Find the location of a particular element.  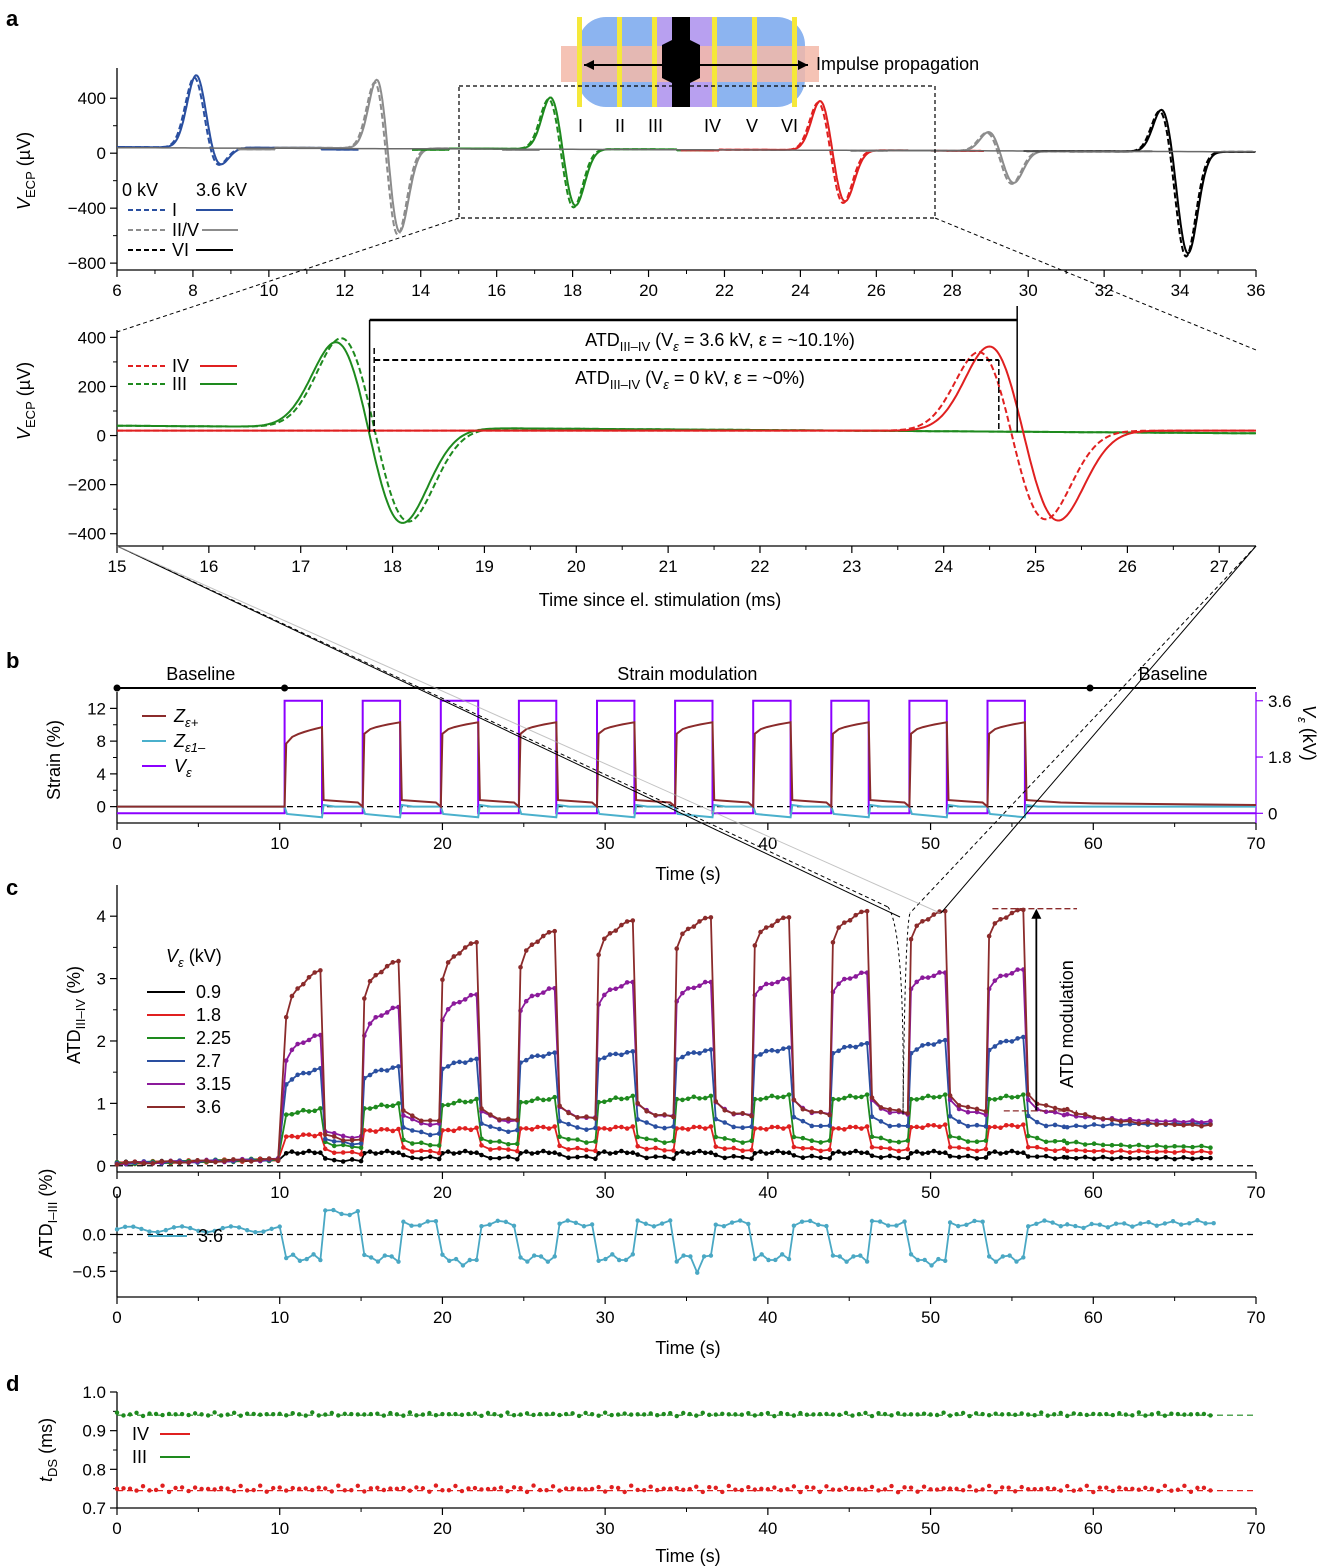

legend-label-3.6: 3.6 is located at coordinates (208, 1107).